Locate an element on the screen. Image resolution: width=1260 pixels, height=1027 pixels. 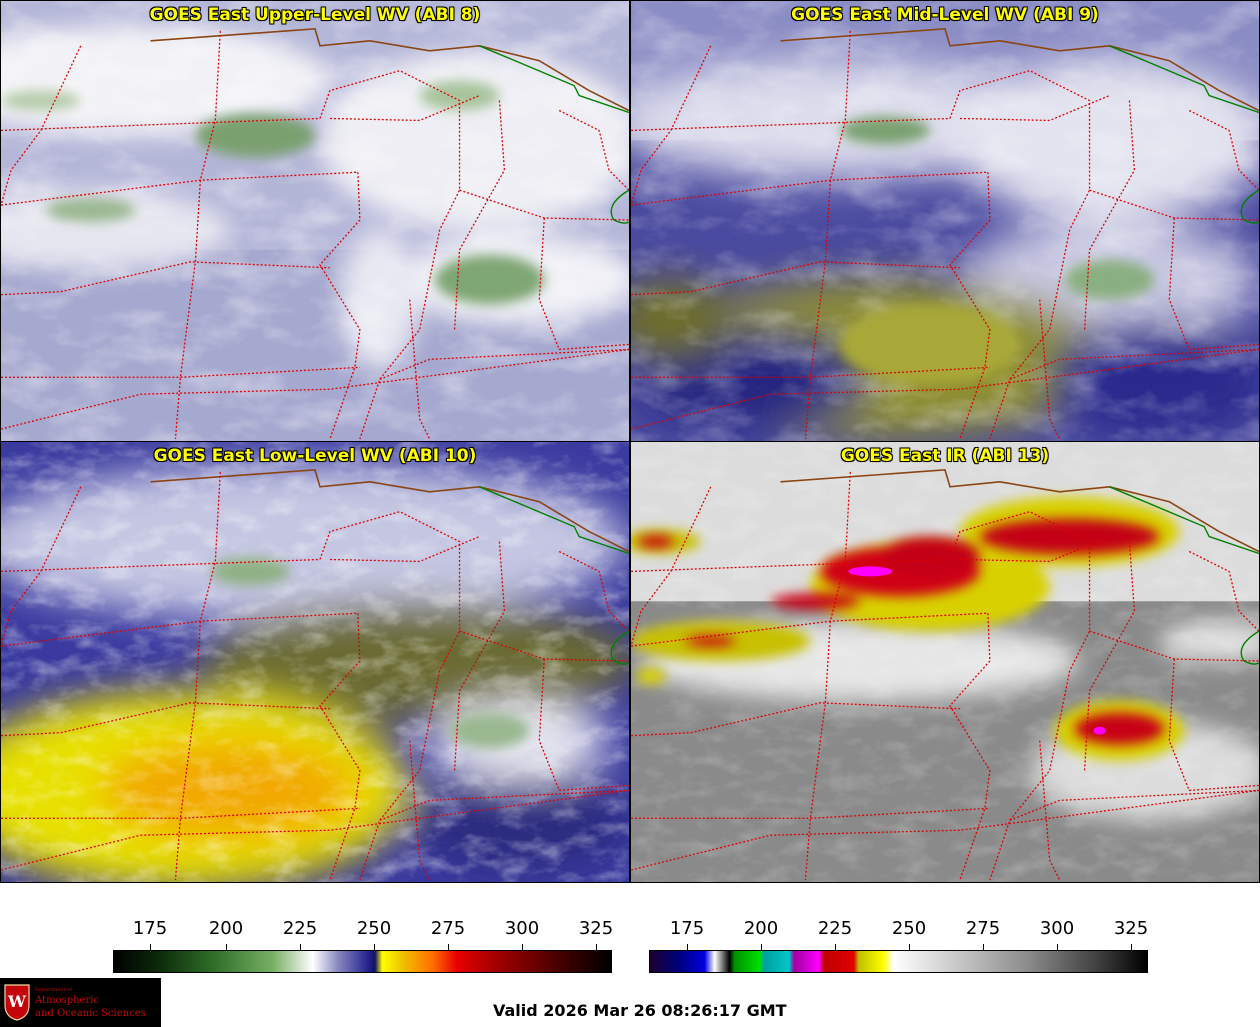
ir-colorbar is located at coordinates (898, 961).